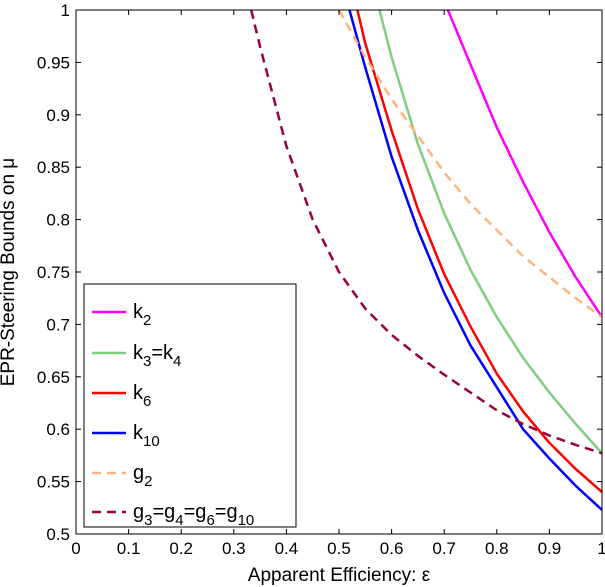 This screenshot has height=587, width=605. What do you see at coordinates (65, 10) in the screenshot?
I see `y-tick-label: 1` at bounding box center [65, 10].